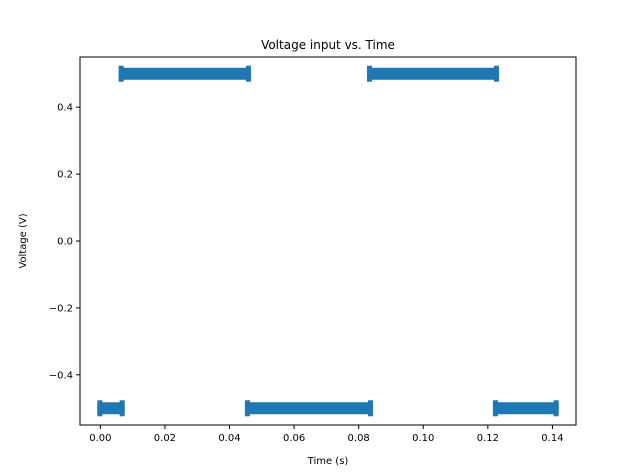 The width and height of the screenshot is (640, 476). I want to click on y-tick-label: −0.4, so click(61, 375).